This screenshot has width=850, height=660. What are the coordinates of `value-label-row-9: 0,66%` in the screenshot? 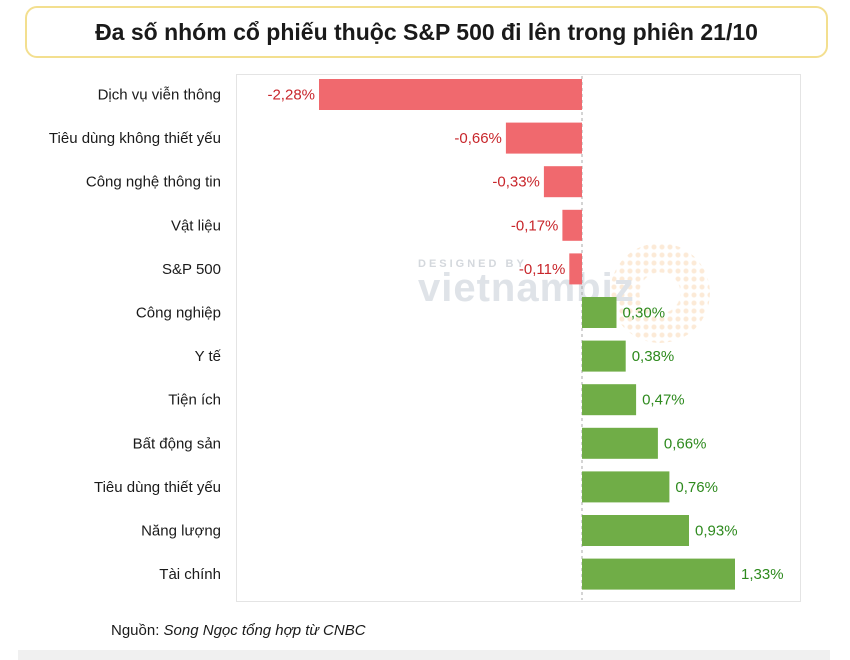 It's located at (685, 443).